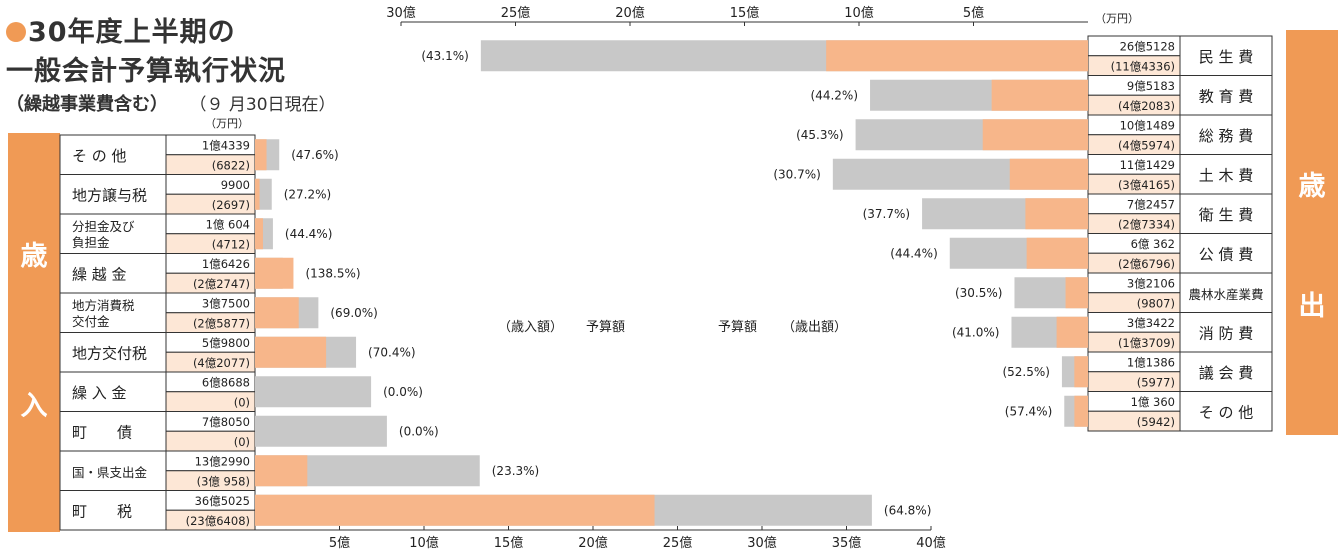 The image size is (1341, 555). What do you see at coordinates (221, 363) in the screenshot?
I see `revenue-executed-value: (4億2077)` at bounding box center [221, 363].